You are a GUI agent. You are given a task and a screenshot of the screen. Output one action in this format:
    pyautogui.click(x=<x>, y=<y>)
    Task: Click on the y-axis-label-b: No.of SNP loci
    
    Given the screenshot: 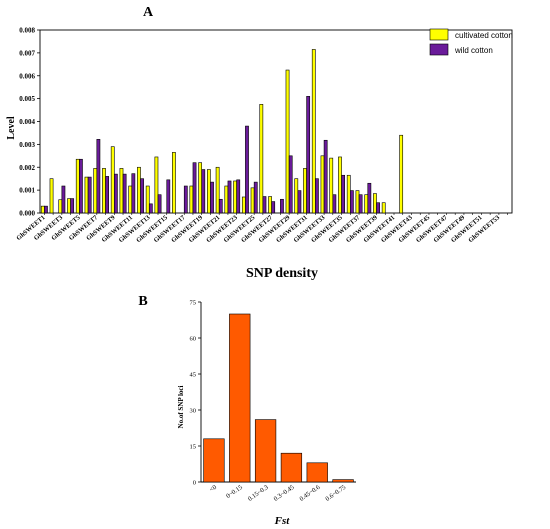 What is the action you would take?
    pyautogui.click(x=181, y=406)
    